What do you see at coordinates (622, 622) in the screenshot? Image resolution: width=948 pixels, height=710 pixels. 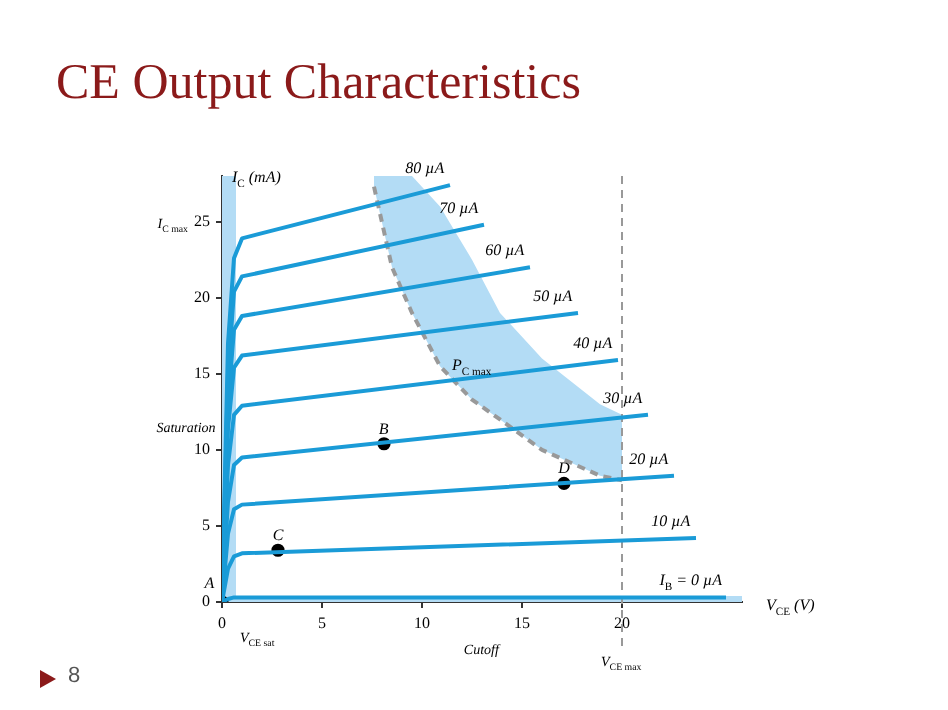 I see `x-tick-label: 20` at bounding box center [622, 622].